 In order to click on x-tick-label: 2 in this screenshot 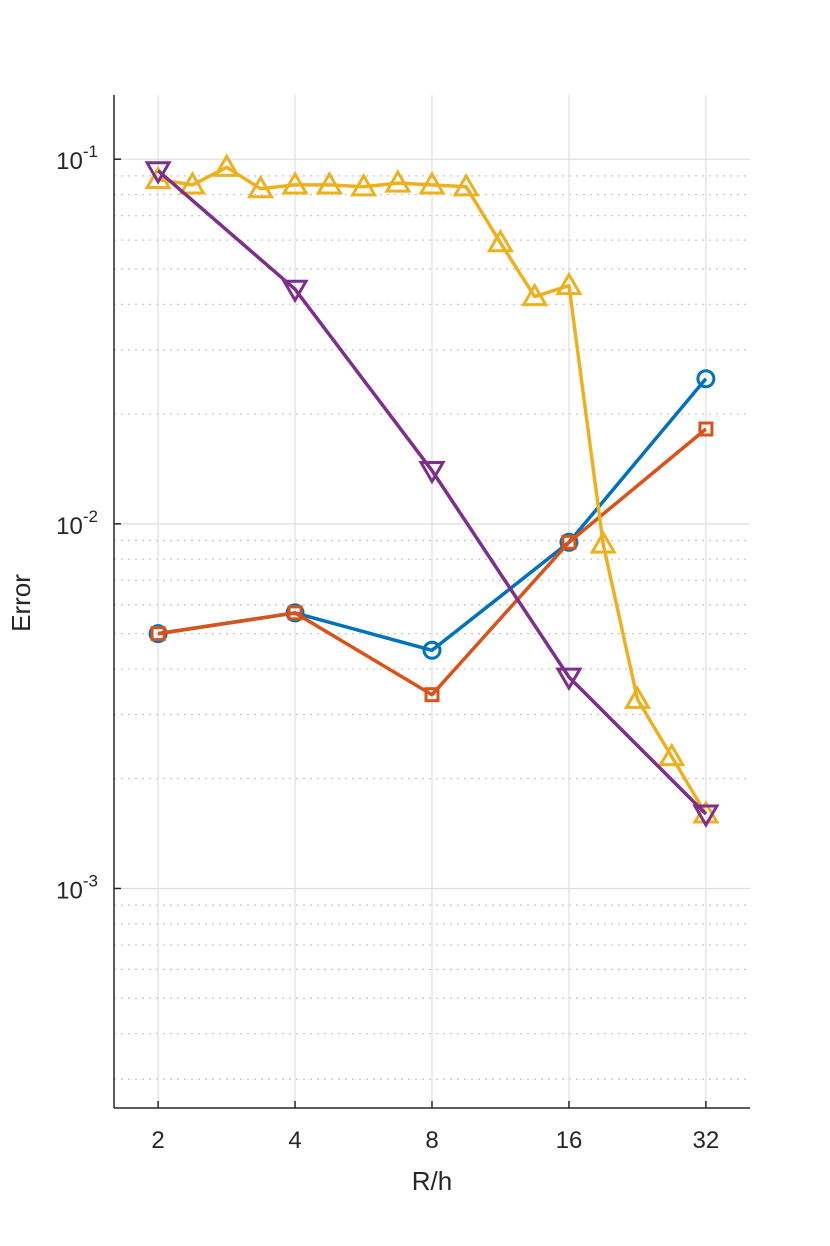, I will do `click(157, 1140)`.